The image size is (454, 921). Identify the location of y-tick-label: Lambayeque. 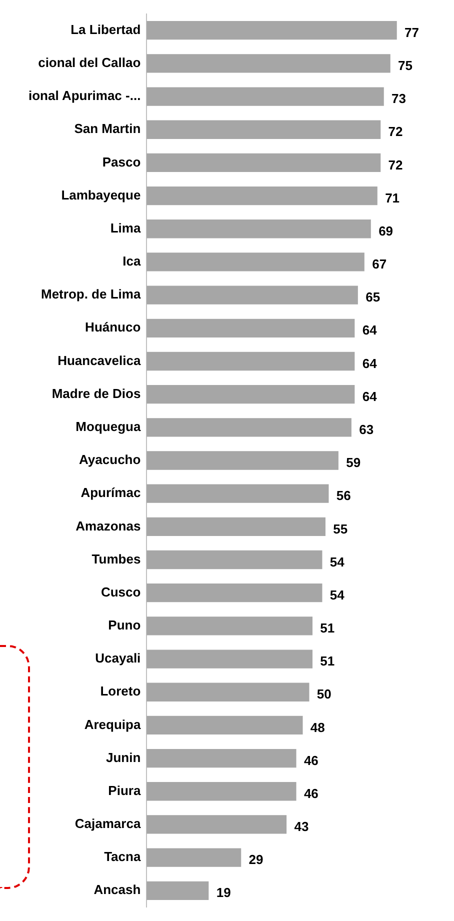
(101, 194).